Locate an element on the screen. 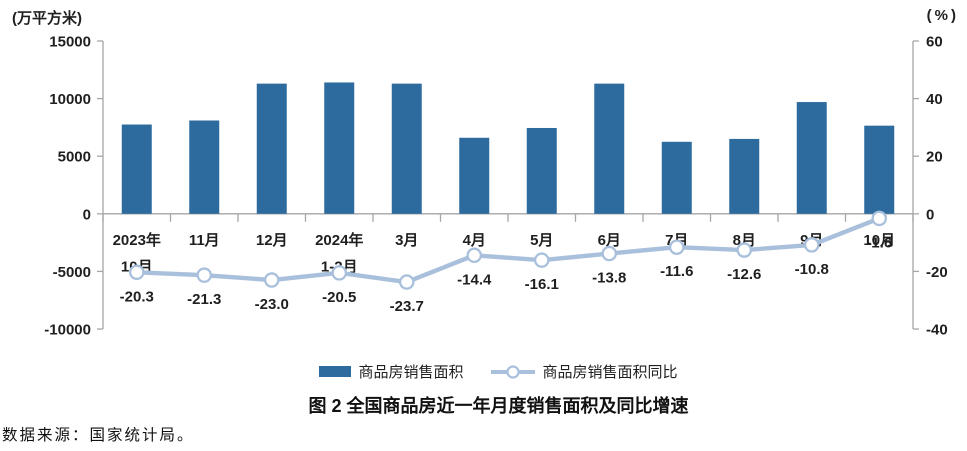 The width and height of the screenshot is (967, 451). x-axis-category-label: 5月 is located at coordinates (541, 240).